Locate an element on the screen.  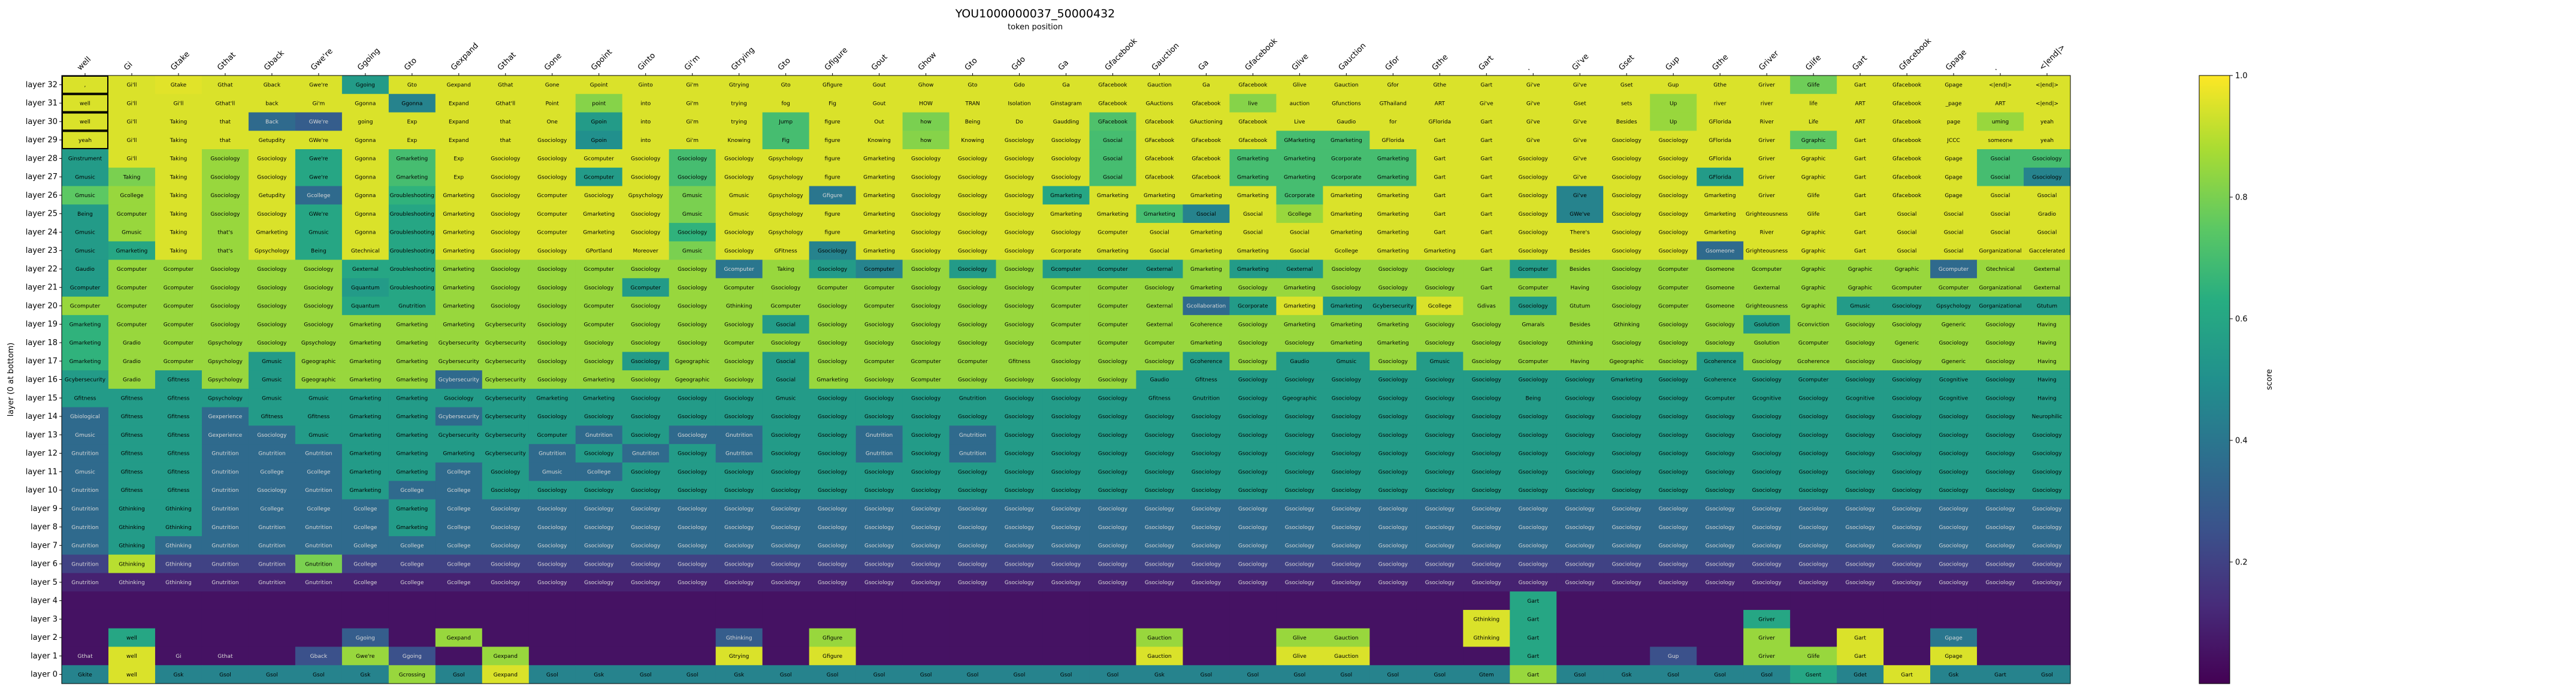
cell-label: Groubleshooting is located at coordinates (412, 196).